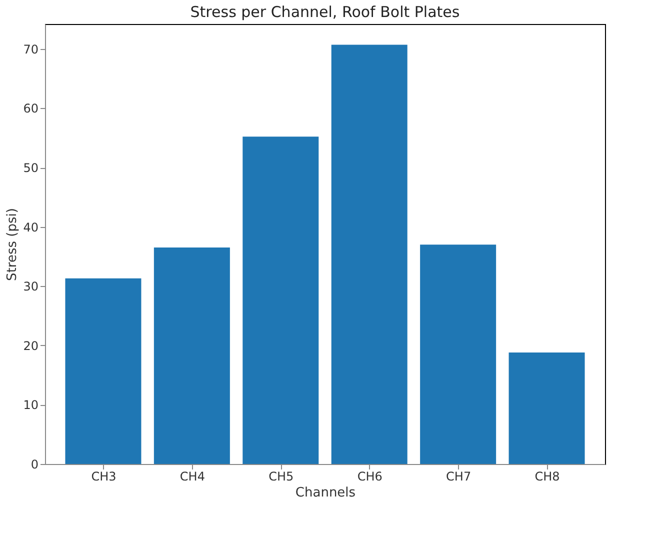  What do you see at coordinates (30, 227) in the screenshot?
I see `y-tick-label: 40` at bounding box center [30, 227].